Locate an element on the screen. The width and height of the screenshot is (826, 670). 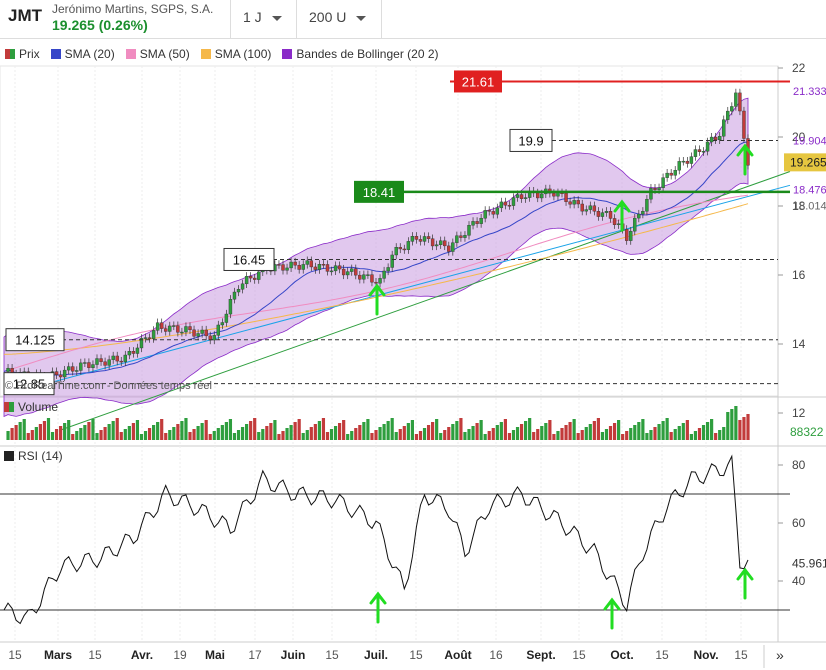
legend-swatch-icon is located at coordinates (287, 53).